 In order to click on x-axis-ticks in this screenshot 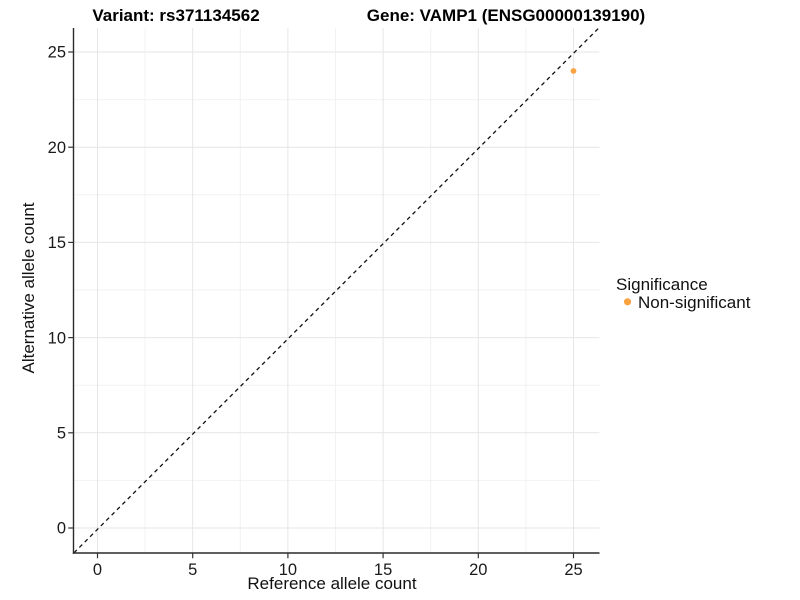, I will do `click(335, 556)`.